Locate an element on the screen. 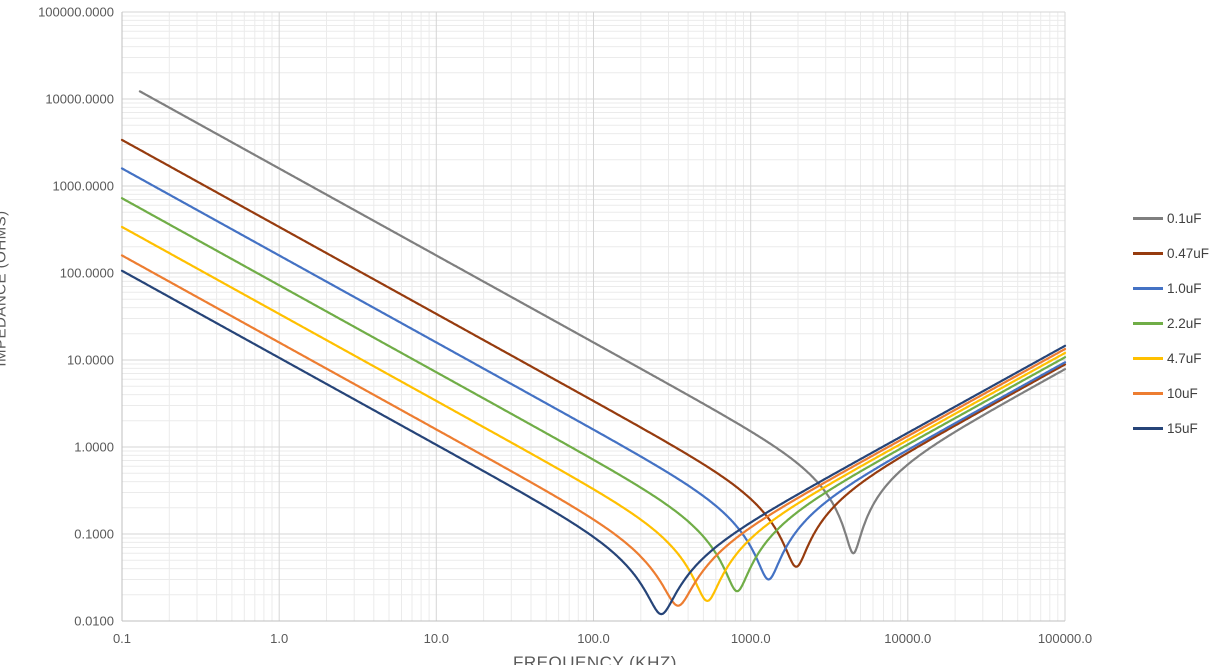 The width and height of the screenshot is (1232, 665). legend-item-10uF: 10uF is located at coordinates (1171, 393).